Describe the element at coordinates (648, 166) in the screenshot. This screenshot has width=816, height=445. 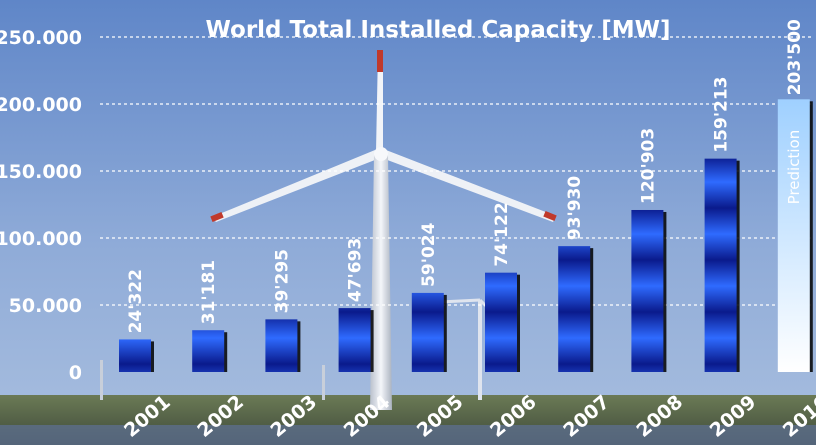
I see `data-label: 120'903` at that location.